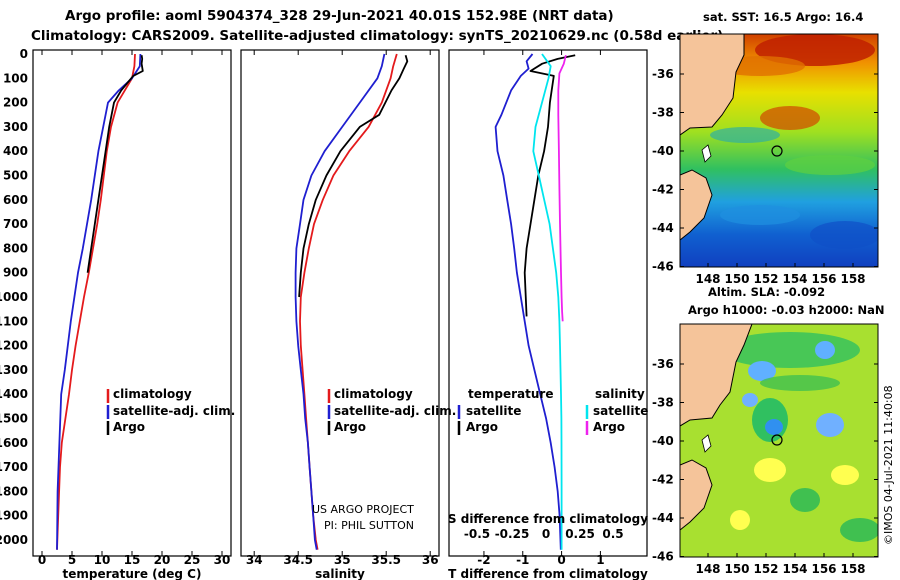  What do you see at coordinates (544, 534) in the screenshot?
I see `salinity-difference-ticks: -0.5 -0.25 0 0.25 0.5` at bounding box center [544, 534].